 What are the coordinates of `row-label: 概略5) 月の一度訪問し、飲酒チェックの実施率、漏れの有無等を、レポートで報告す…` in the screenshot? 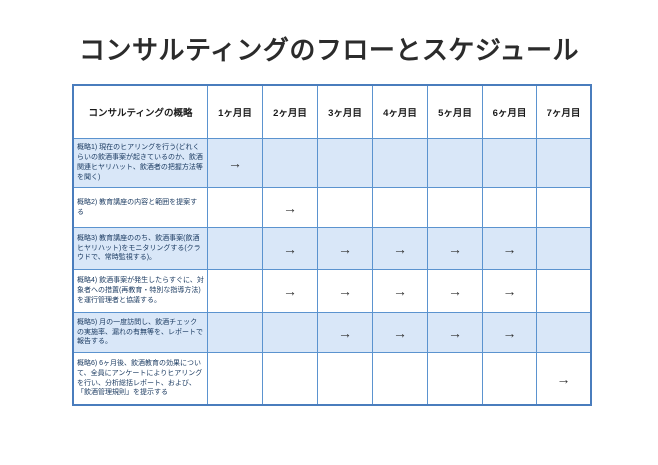 It's located at (141, 332).